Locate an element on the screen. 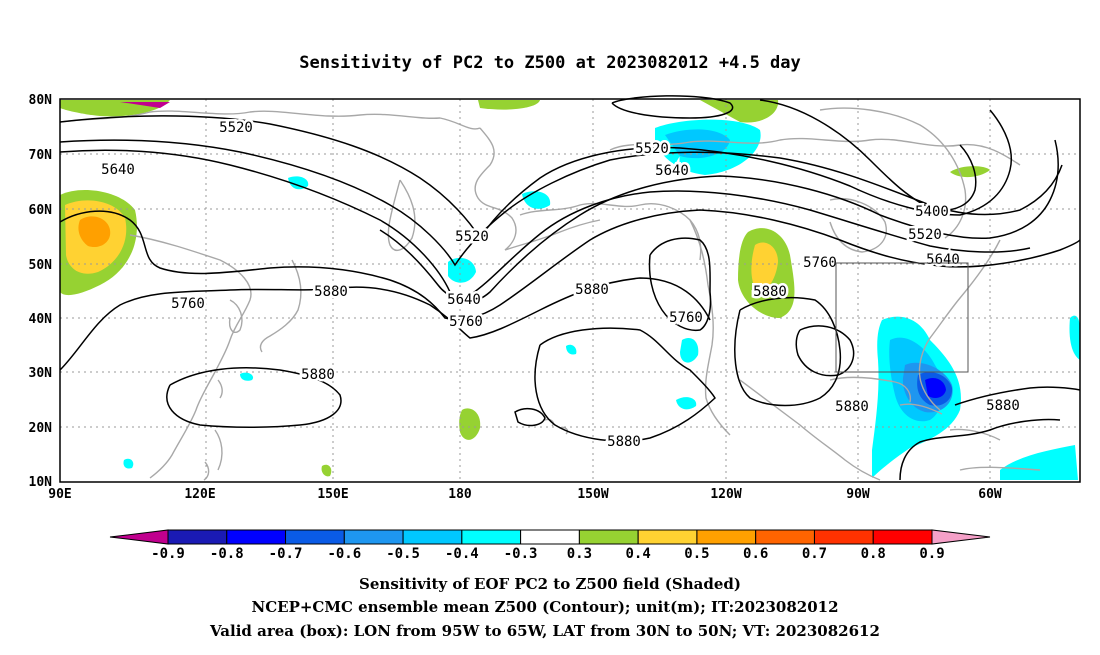  contour-5880-south is located at coordinates (980, 449).